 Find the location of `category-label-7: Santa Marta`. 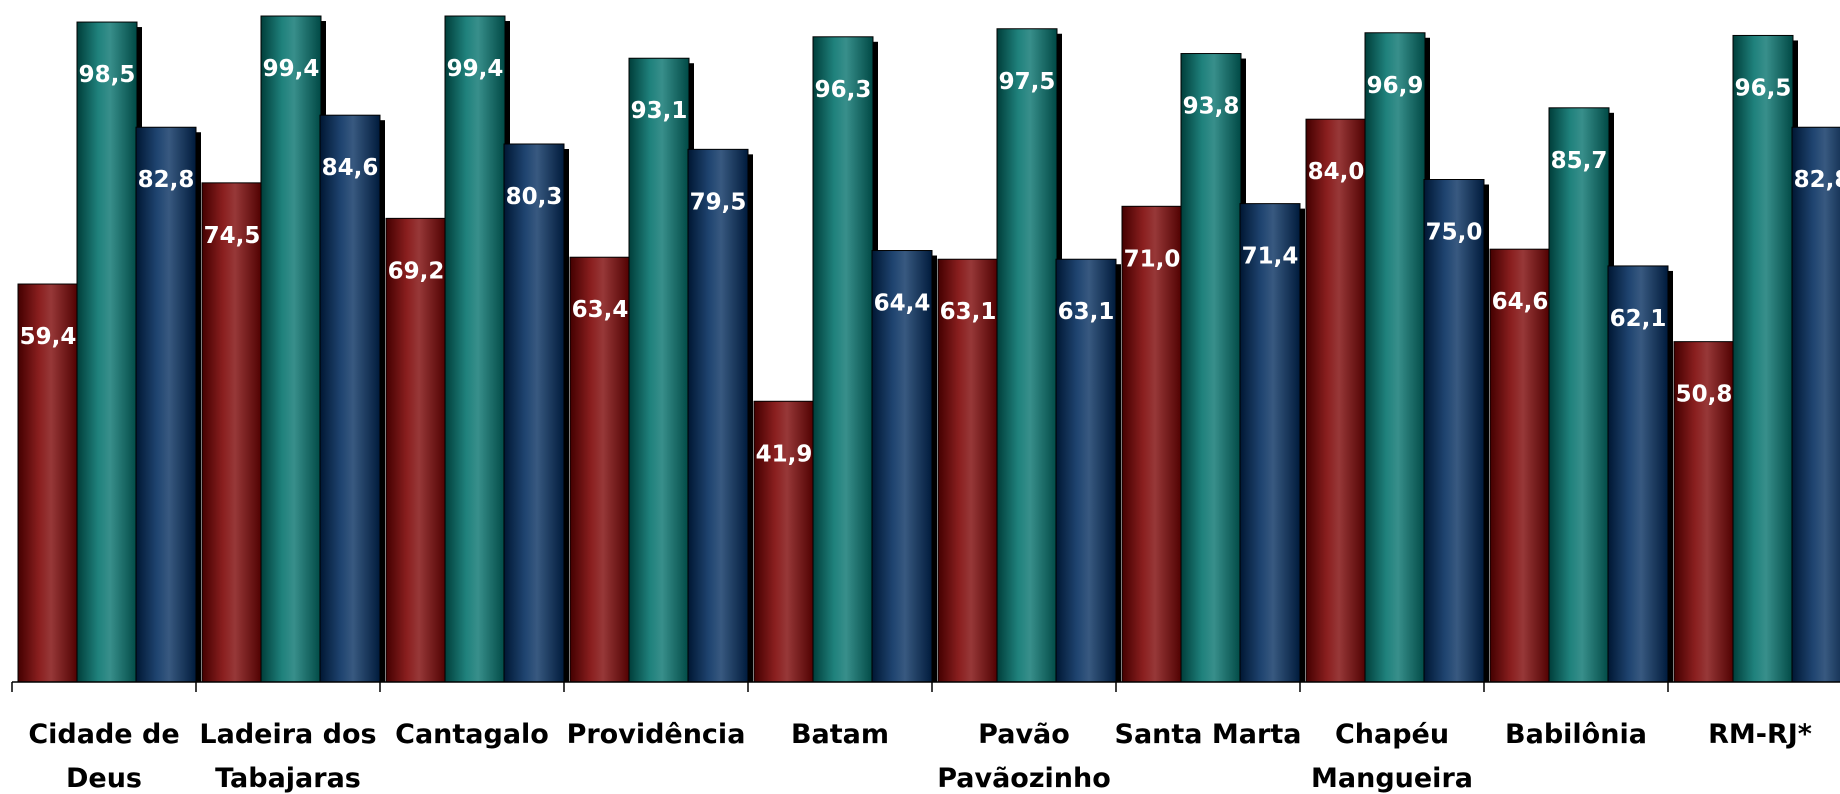

category-label-7: Santa Marta is located at coordinates (1208, 734).